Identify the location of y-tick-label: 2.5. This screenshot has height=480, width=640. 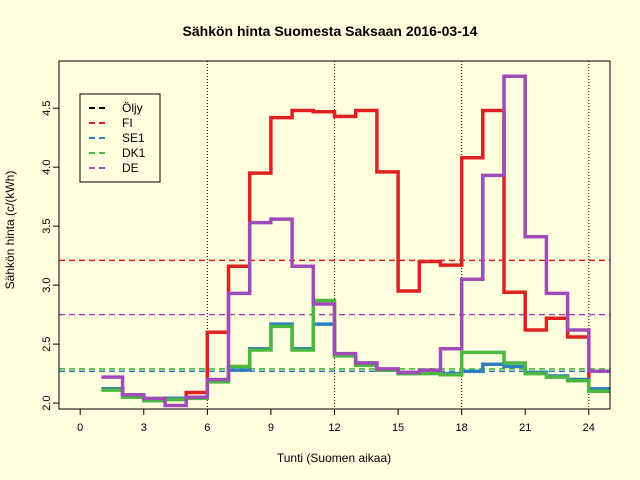
(47, 343).